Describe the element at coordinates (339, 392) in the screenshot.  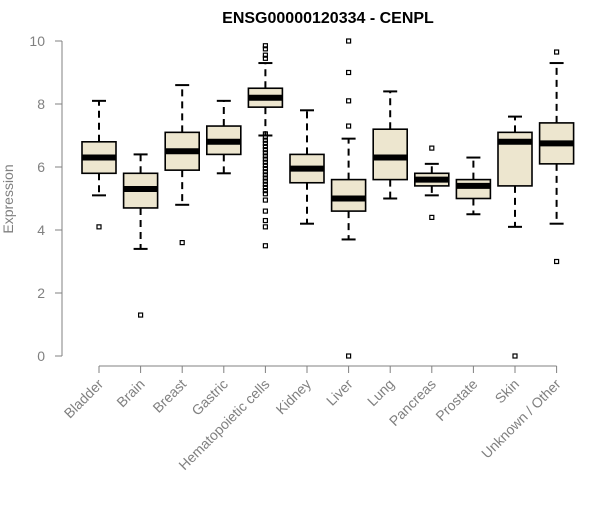
I see `x-tick-label: Liver` at that location.